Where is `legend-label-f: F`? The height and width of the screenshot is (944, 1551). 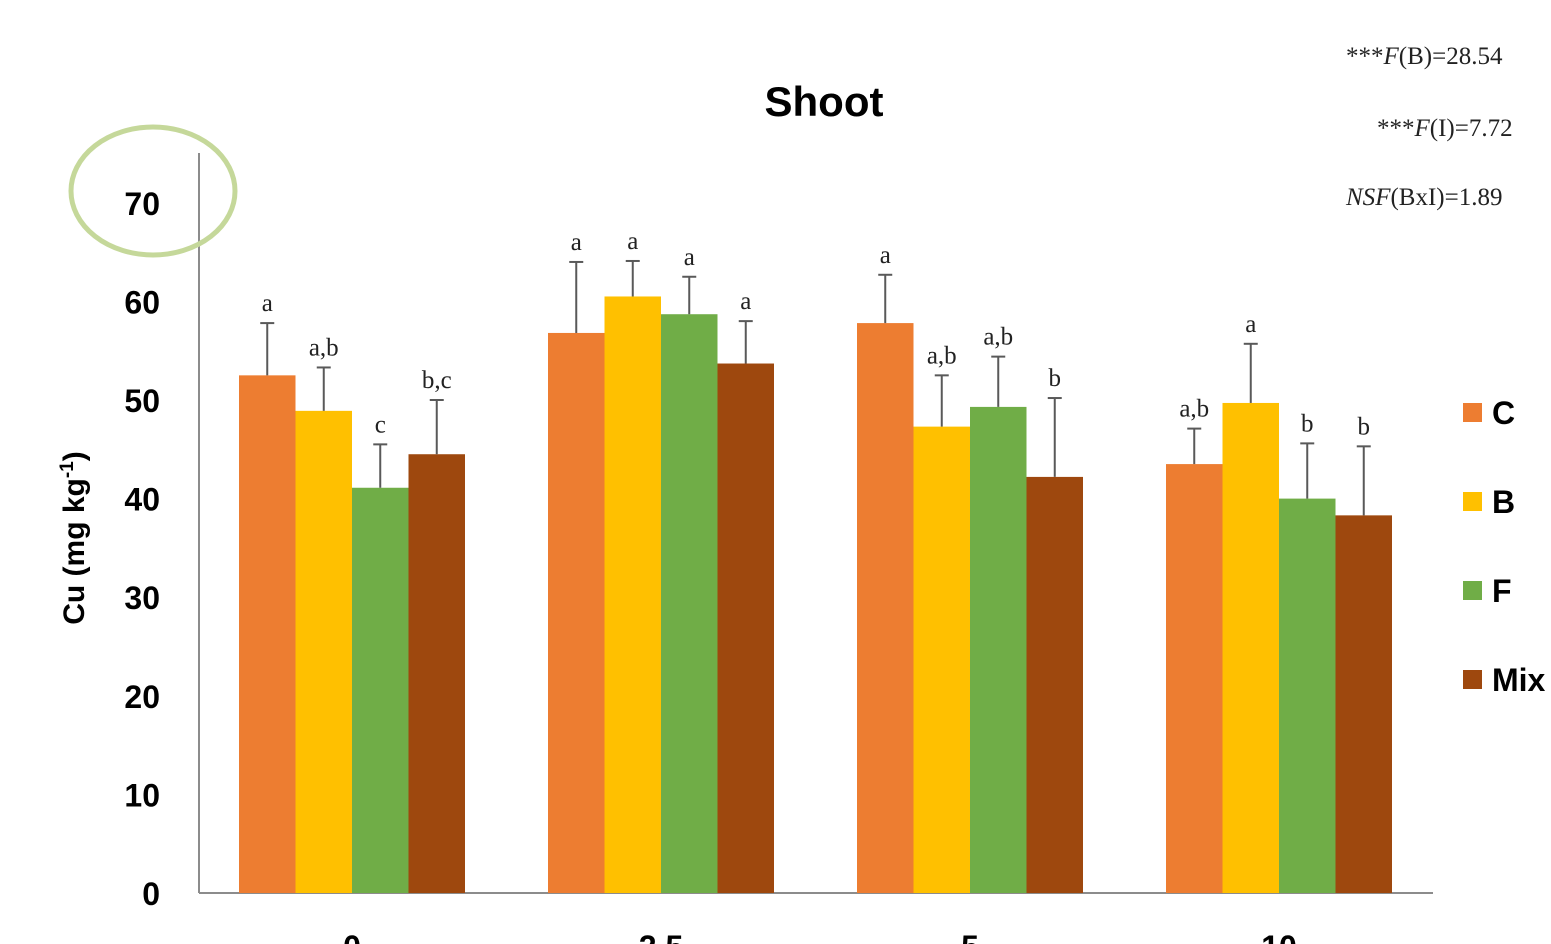
legend-label-f: F is located at coordinates (1502, 591).